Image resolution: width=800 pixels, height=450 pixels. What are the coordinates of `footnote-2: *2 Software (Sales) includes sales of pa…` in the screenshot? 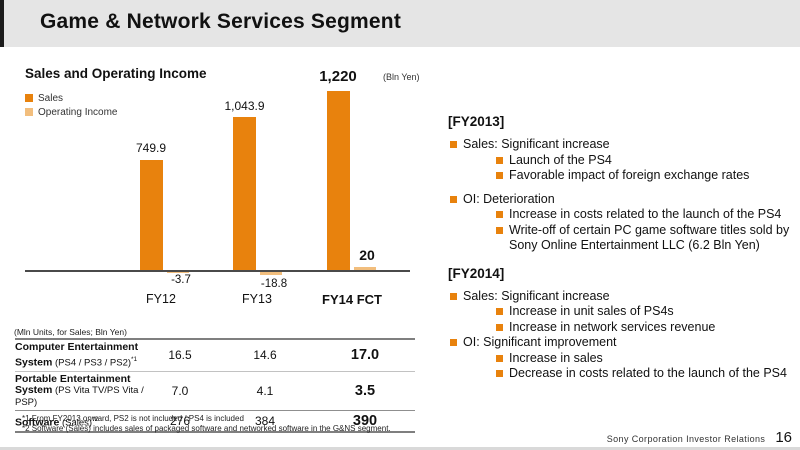 It's located at (206, 428).